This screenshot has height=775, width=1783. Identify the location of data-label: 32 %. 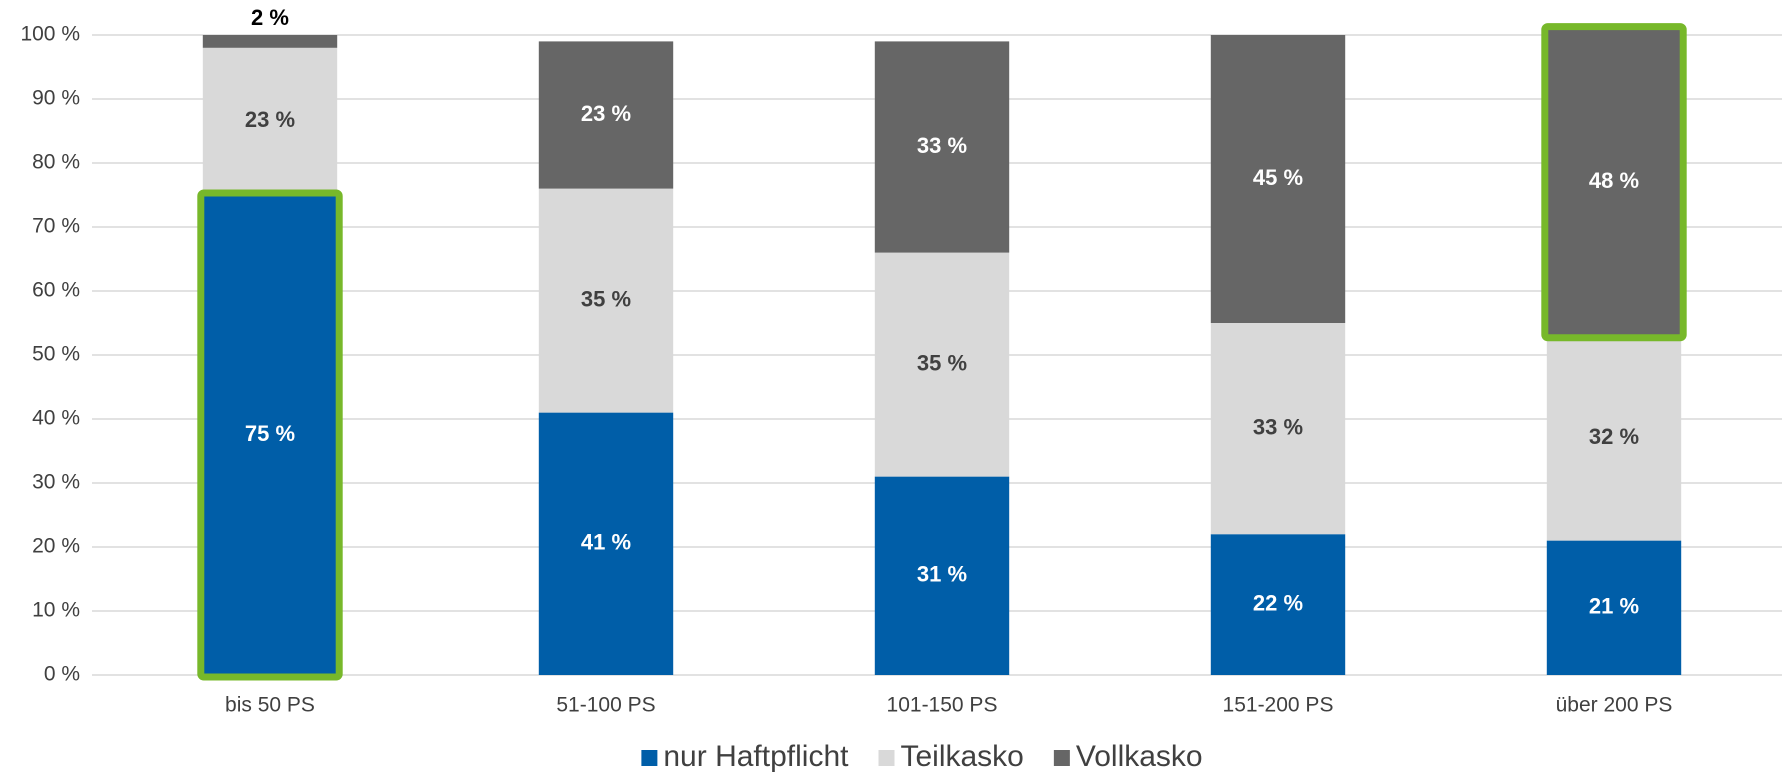
(1614, 436).